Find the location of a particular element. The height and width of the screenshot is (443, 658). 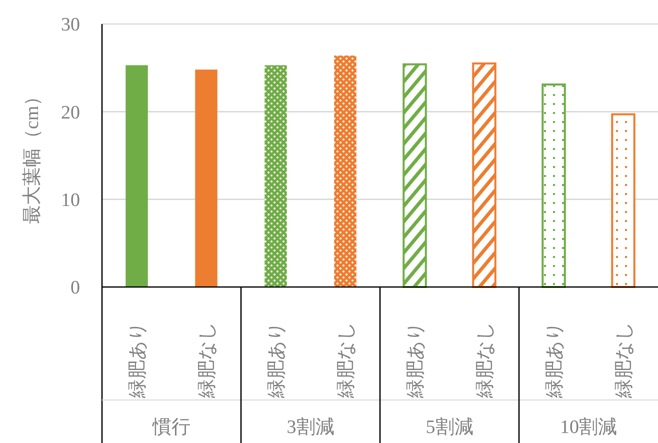

text: 5割減 is located at coordinates (450, 427).